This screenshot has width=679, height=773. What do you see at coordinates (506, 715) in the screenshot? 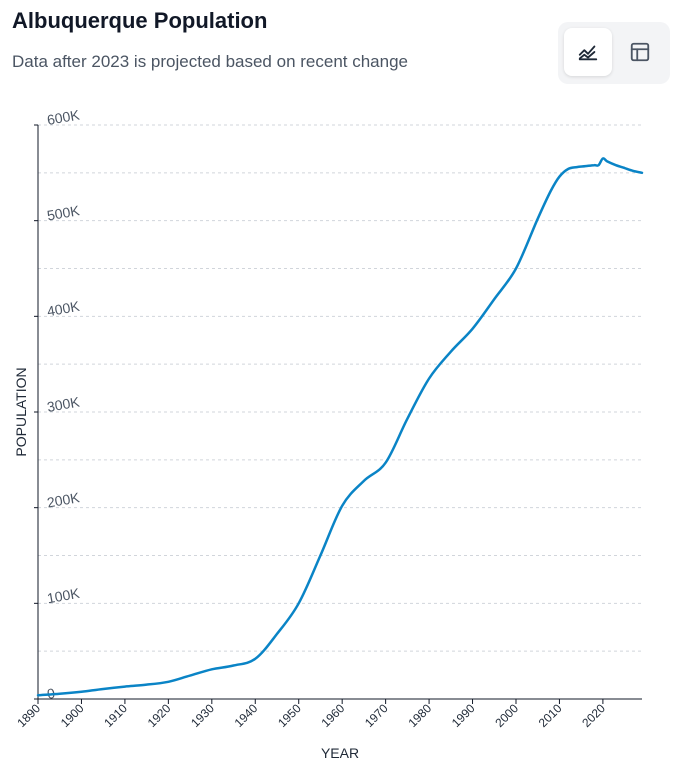
I see `x-tick-label: 2000` at bounding box center [506, 715].